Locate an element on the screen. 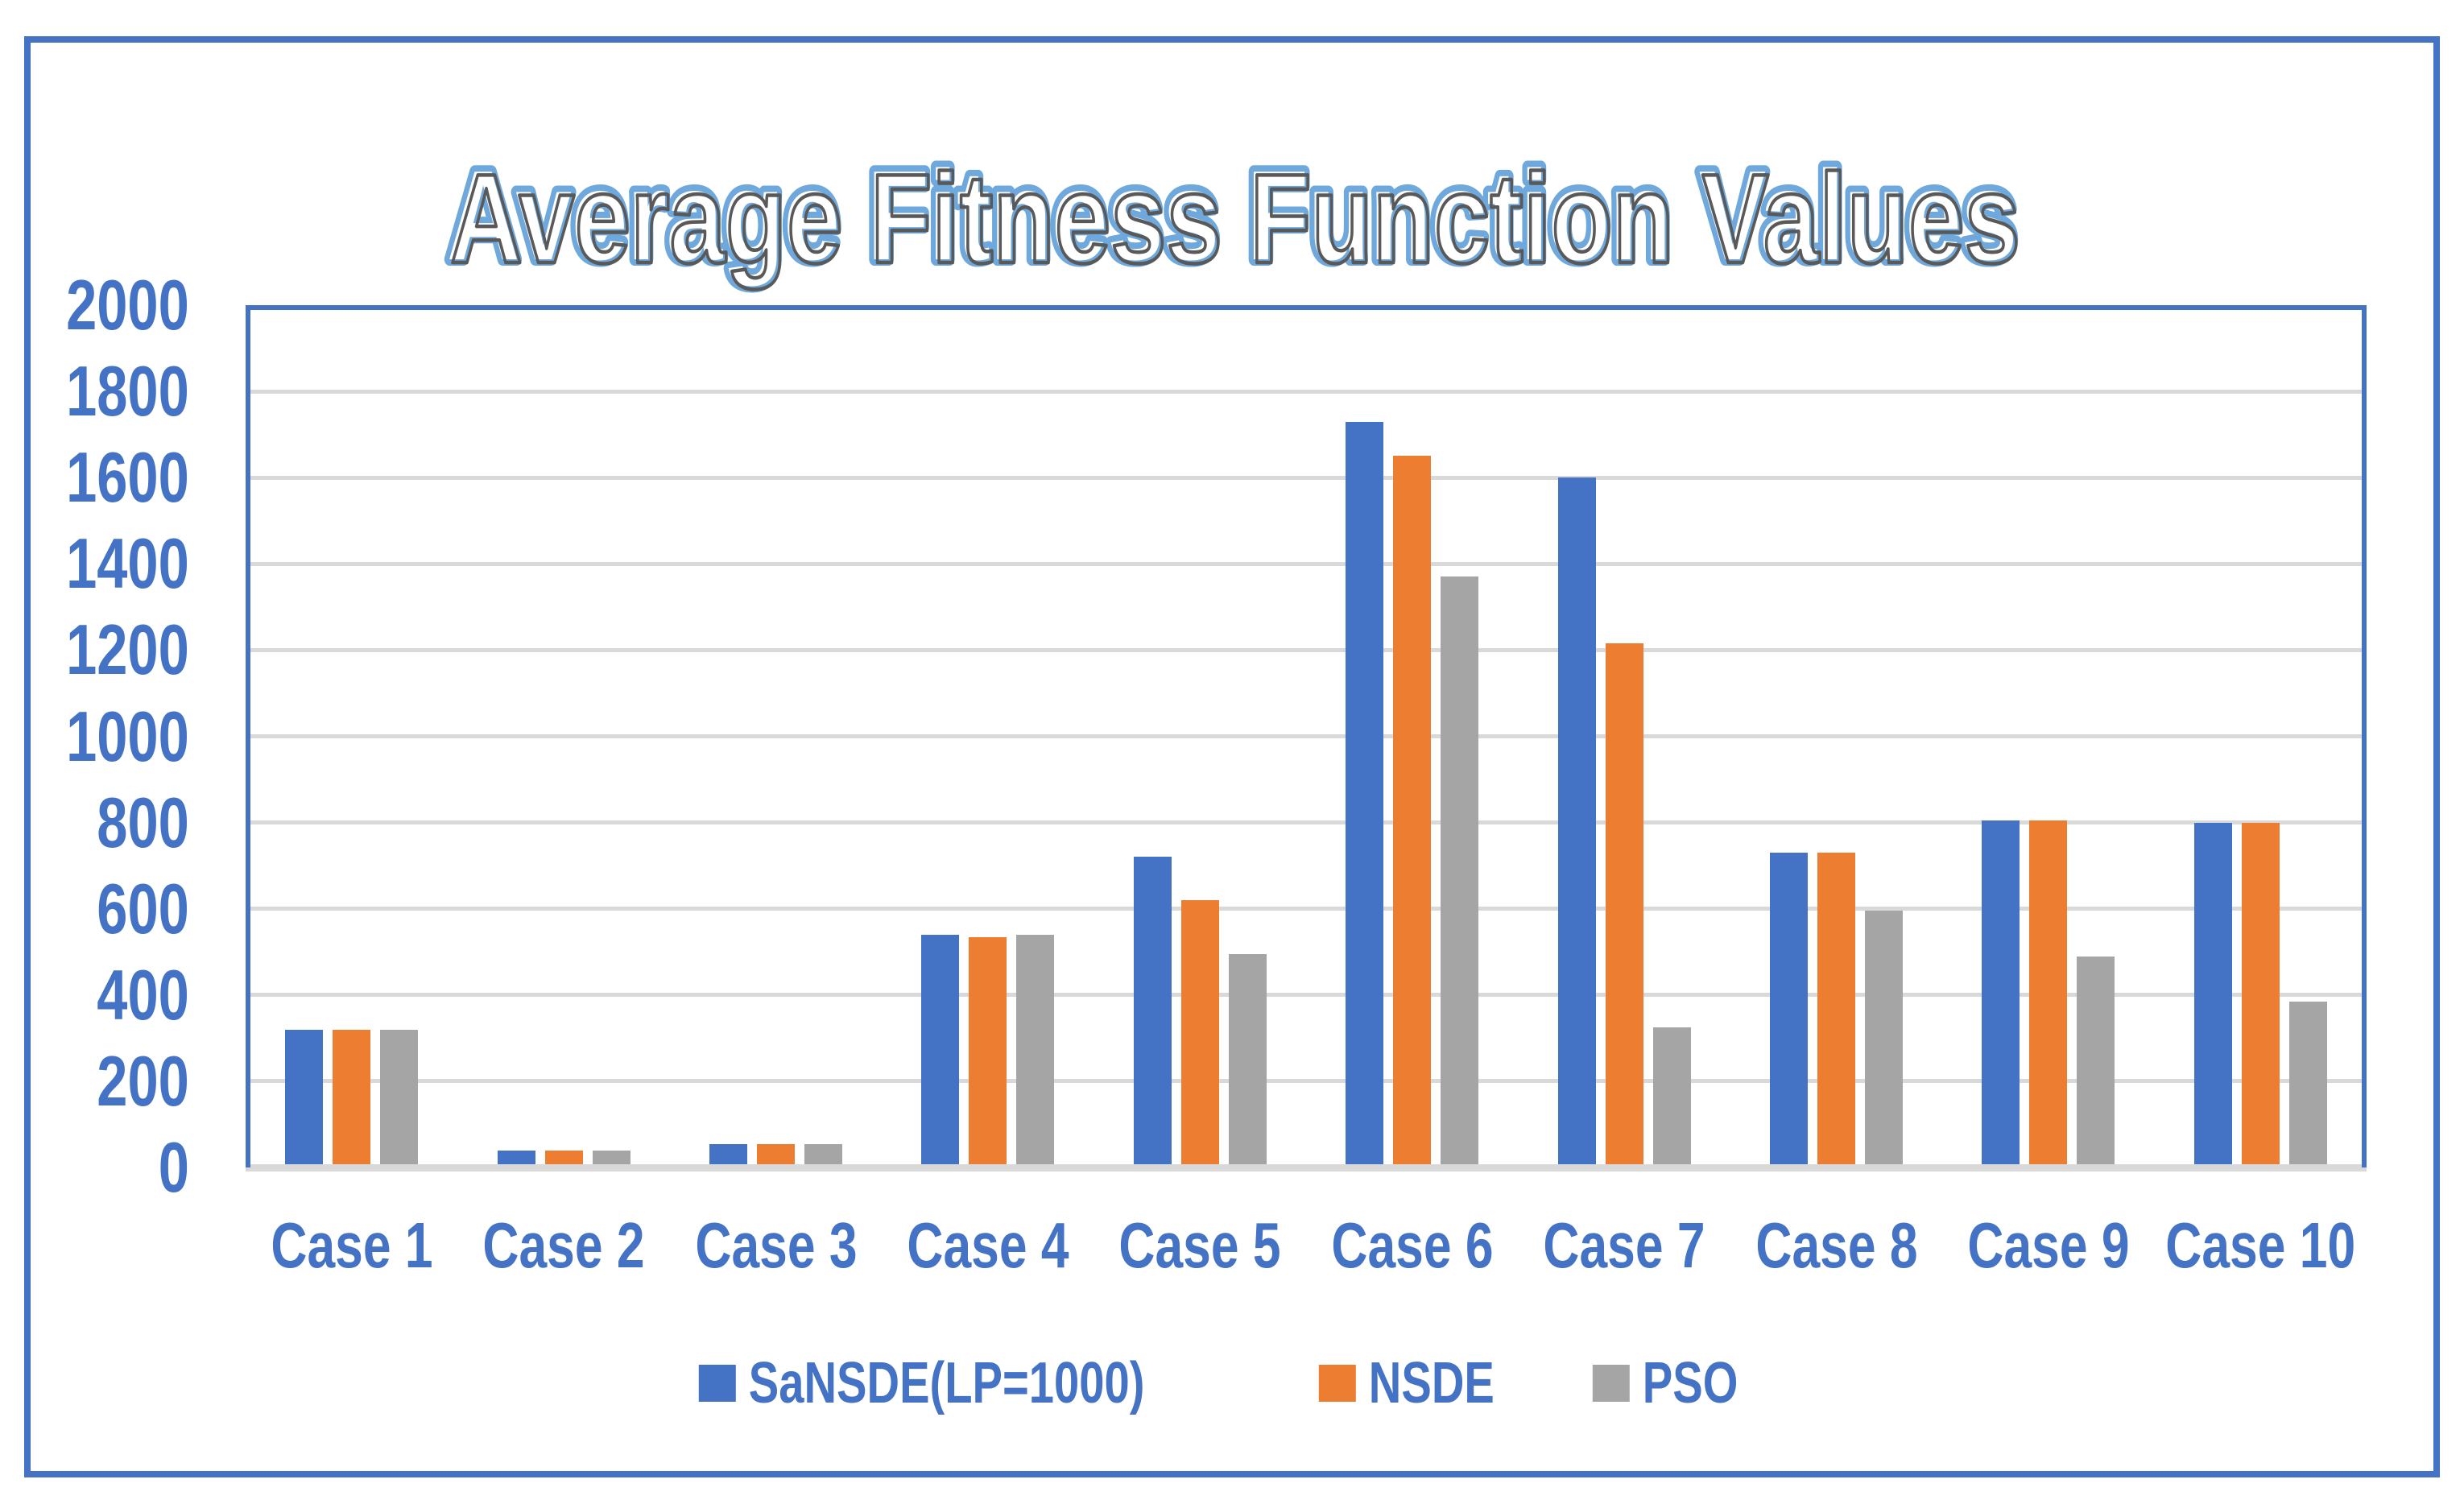 The image size is (2464, 1500). y-tick-label: 200 is located at coordinates (143, 1080).